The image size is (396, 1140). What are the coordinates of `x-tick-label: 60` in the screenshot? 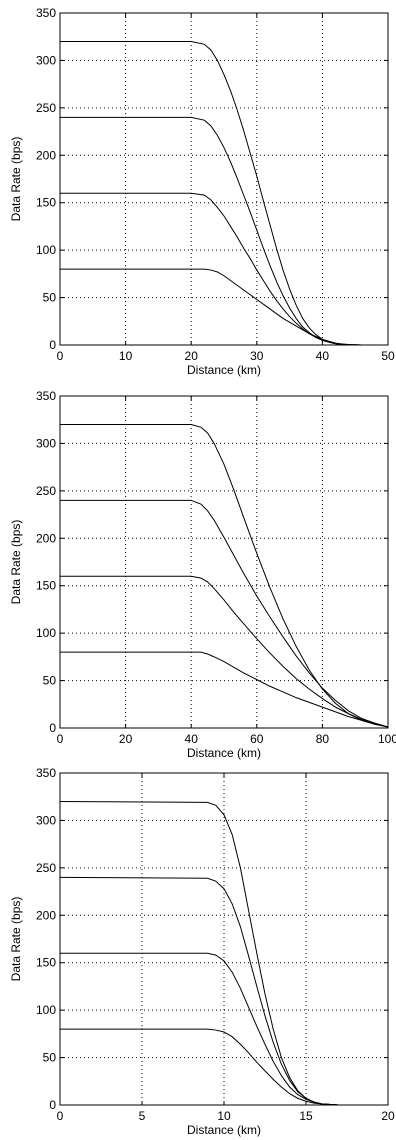 It's located at (257, 739).